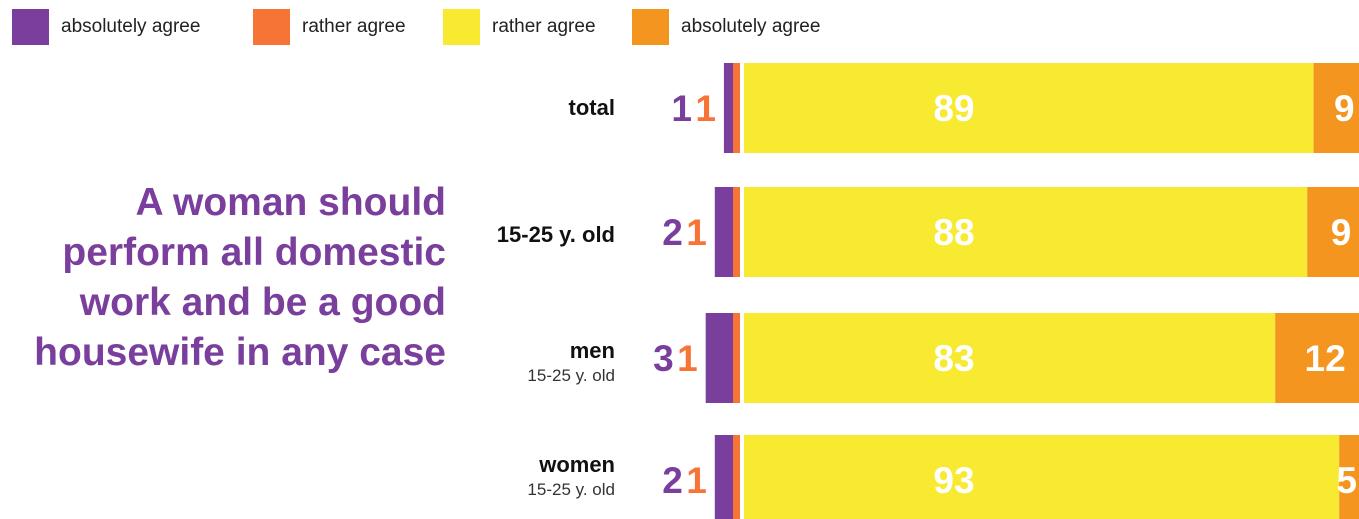  I want to click on value-label-absolutely-agree-orange: 5, so click(1346, 480).